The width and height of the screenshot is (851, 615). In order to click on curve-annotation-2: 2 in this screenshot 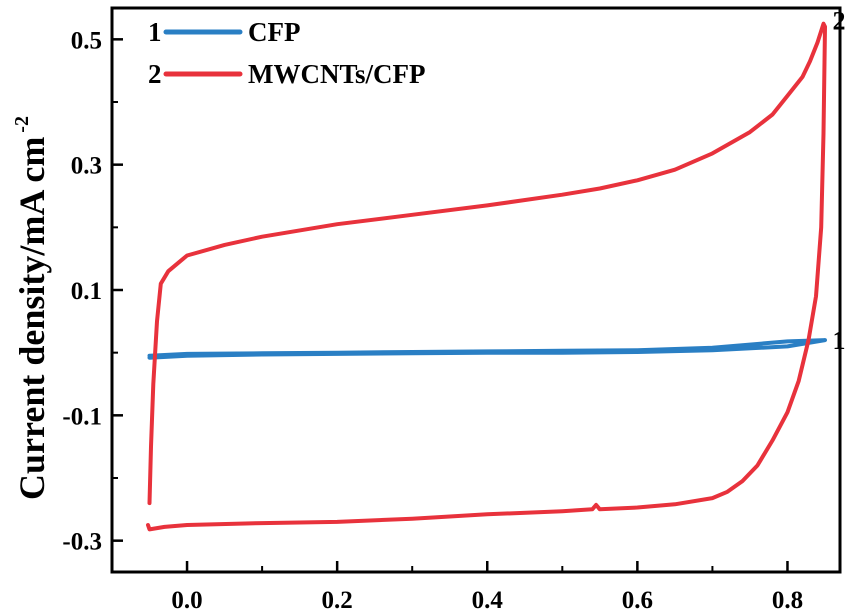, I will do `click(838, 21)`.